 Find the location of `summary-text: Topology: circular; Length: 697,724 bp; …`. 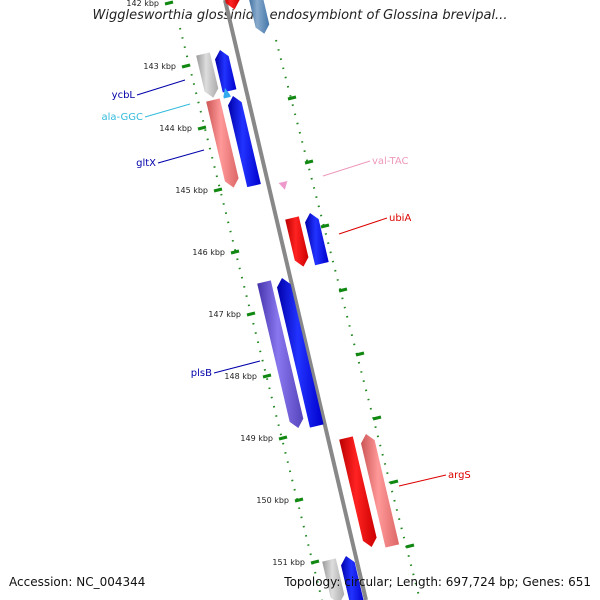

summary-text: Topology: circular; Length: 697,724 bp; … is located at coordinates (437, 582).